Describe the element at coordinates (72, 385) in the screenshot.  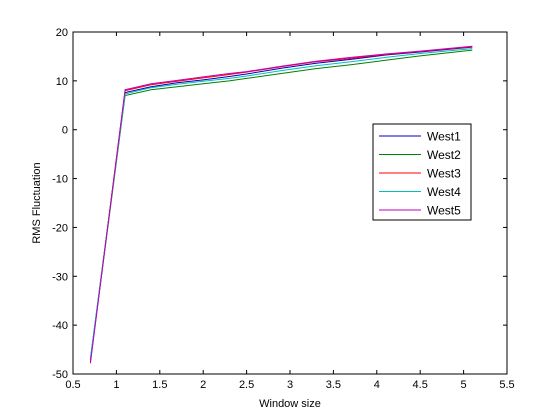
I see `x-tick-label: 0.5` at that location.